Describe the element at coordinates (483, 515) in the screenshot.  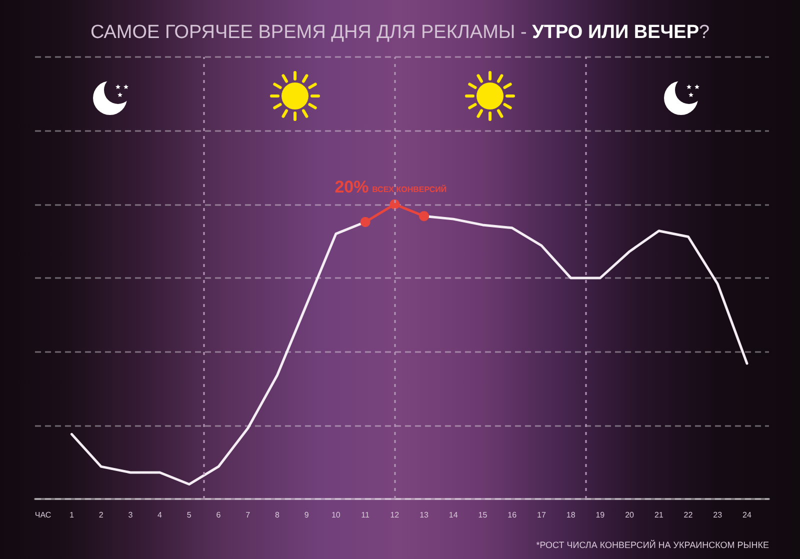
I see `x-tick-label: 15` at that location.